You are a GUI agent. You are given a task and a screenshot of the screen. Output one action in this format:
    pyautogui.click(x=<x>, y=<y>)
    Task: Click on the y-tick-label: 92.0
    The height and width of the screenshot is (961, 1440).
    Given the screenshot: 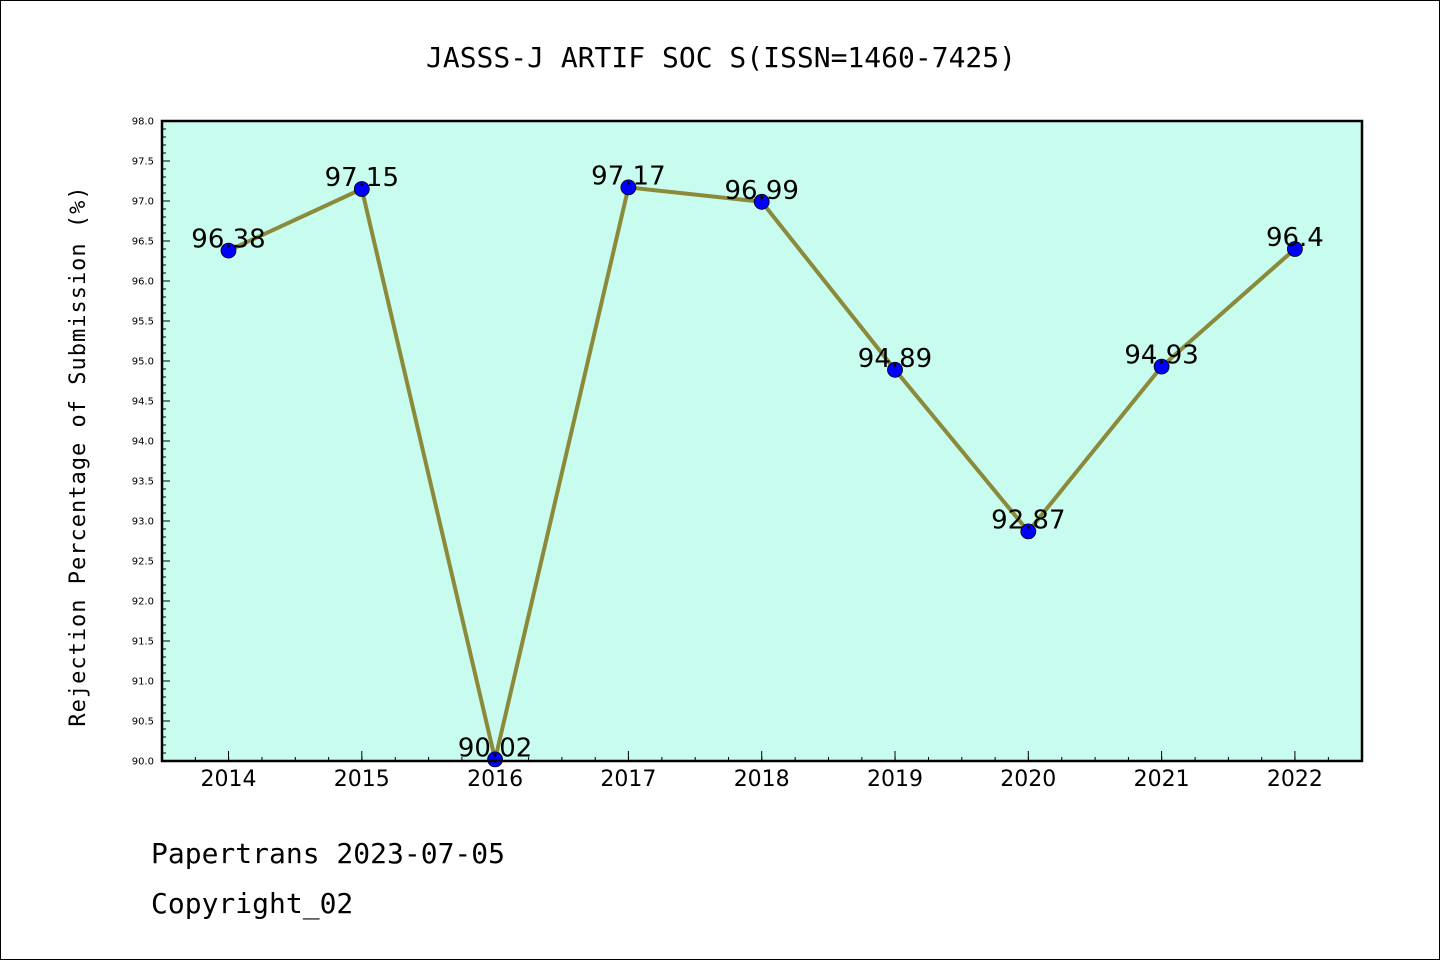 What is the action you would take?
    pyautogui.click(x=143, y=602)
    